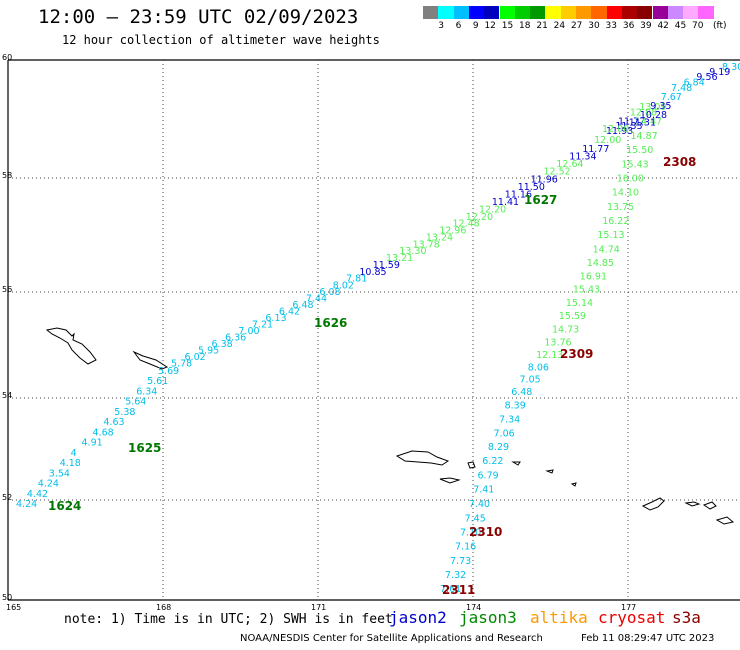 The height and width of the screenshot is (650, 740). I want to click on generated-timestamp: Feb 11 08:29:47 UTC 2023, so click(648, 638).